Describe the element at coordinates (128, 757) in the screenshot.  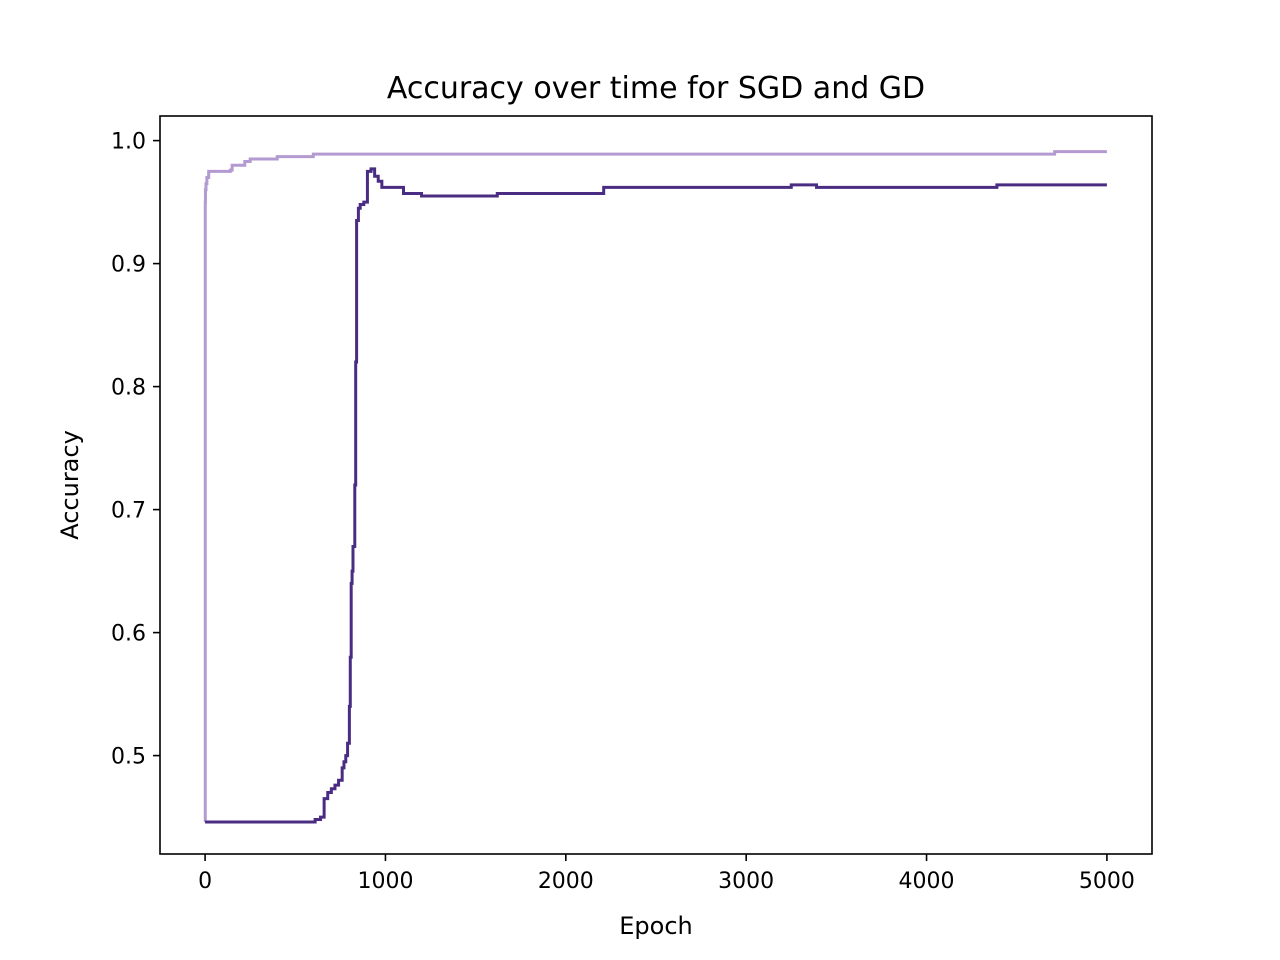
I see `y-tick-label: 0.5` at that location.